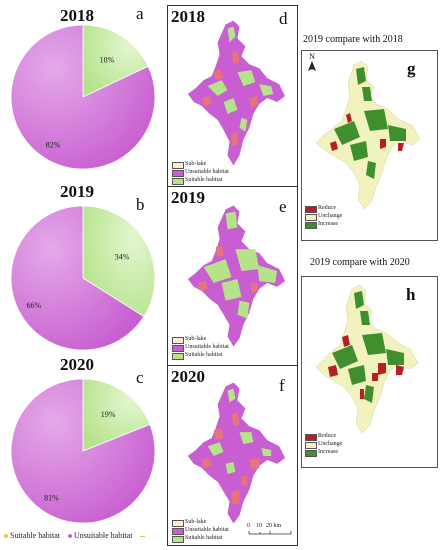 The width and height of the screenshot is (443, 550). I want to click on pie-c-year: 2020, so click(77, 364).